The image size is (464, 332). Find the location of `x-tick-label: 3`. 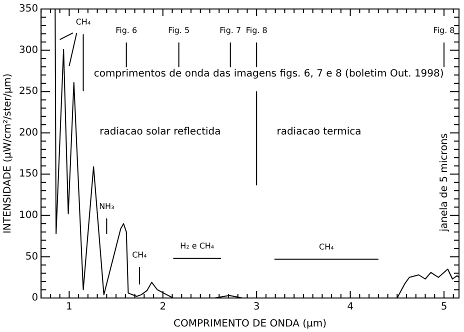

x-tick-label: 3 is located at coordinates (256, 307).